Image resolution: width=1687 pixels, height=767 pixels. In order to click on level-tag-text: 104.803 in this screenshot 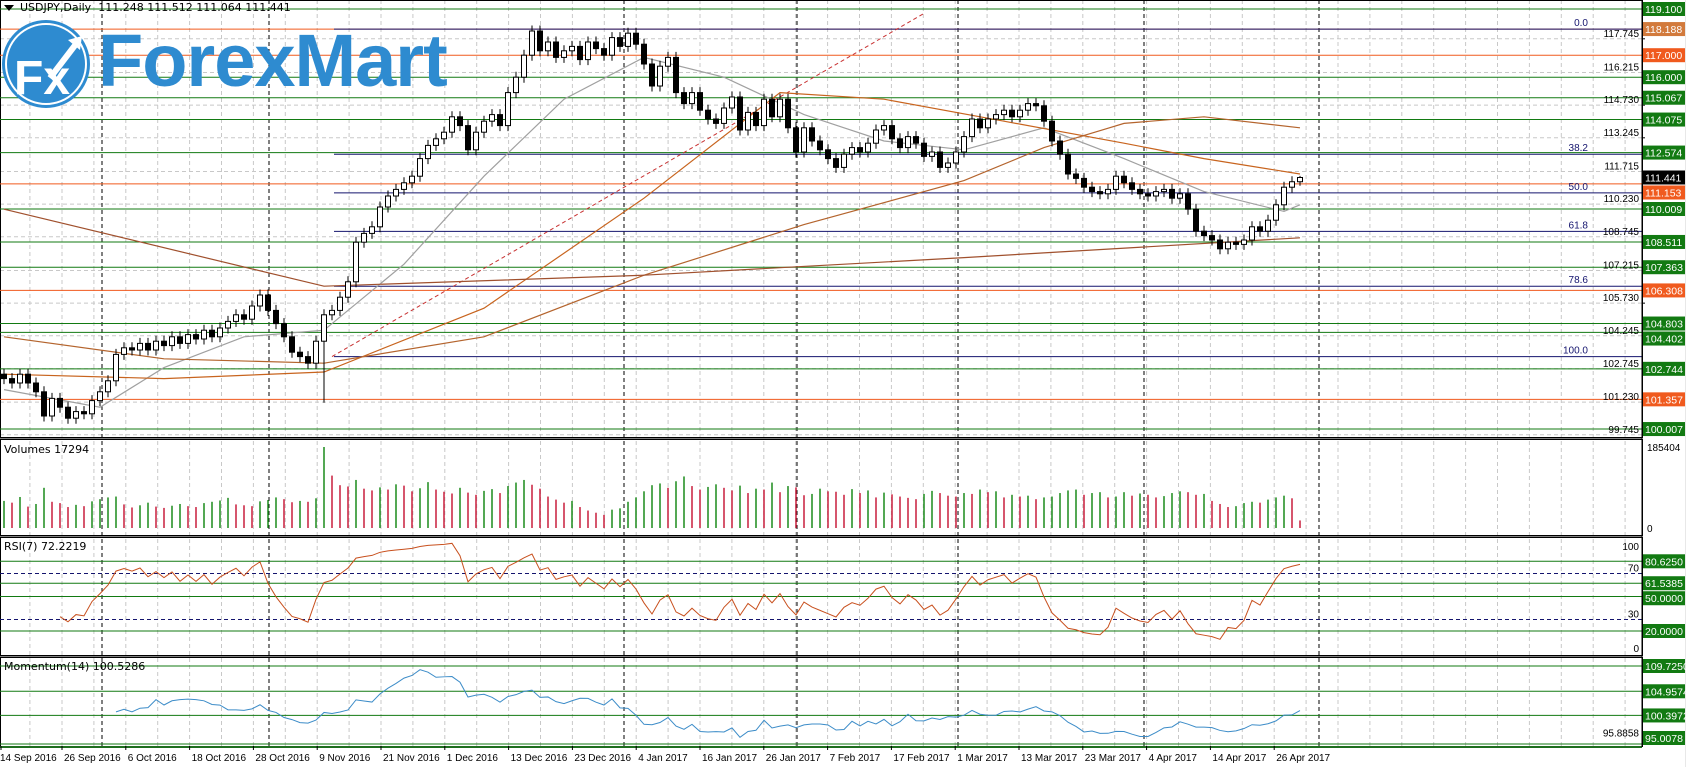, I will do `click(1664, 325)`.